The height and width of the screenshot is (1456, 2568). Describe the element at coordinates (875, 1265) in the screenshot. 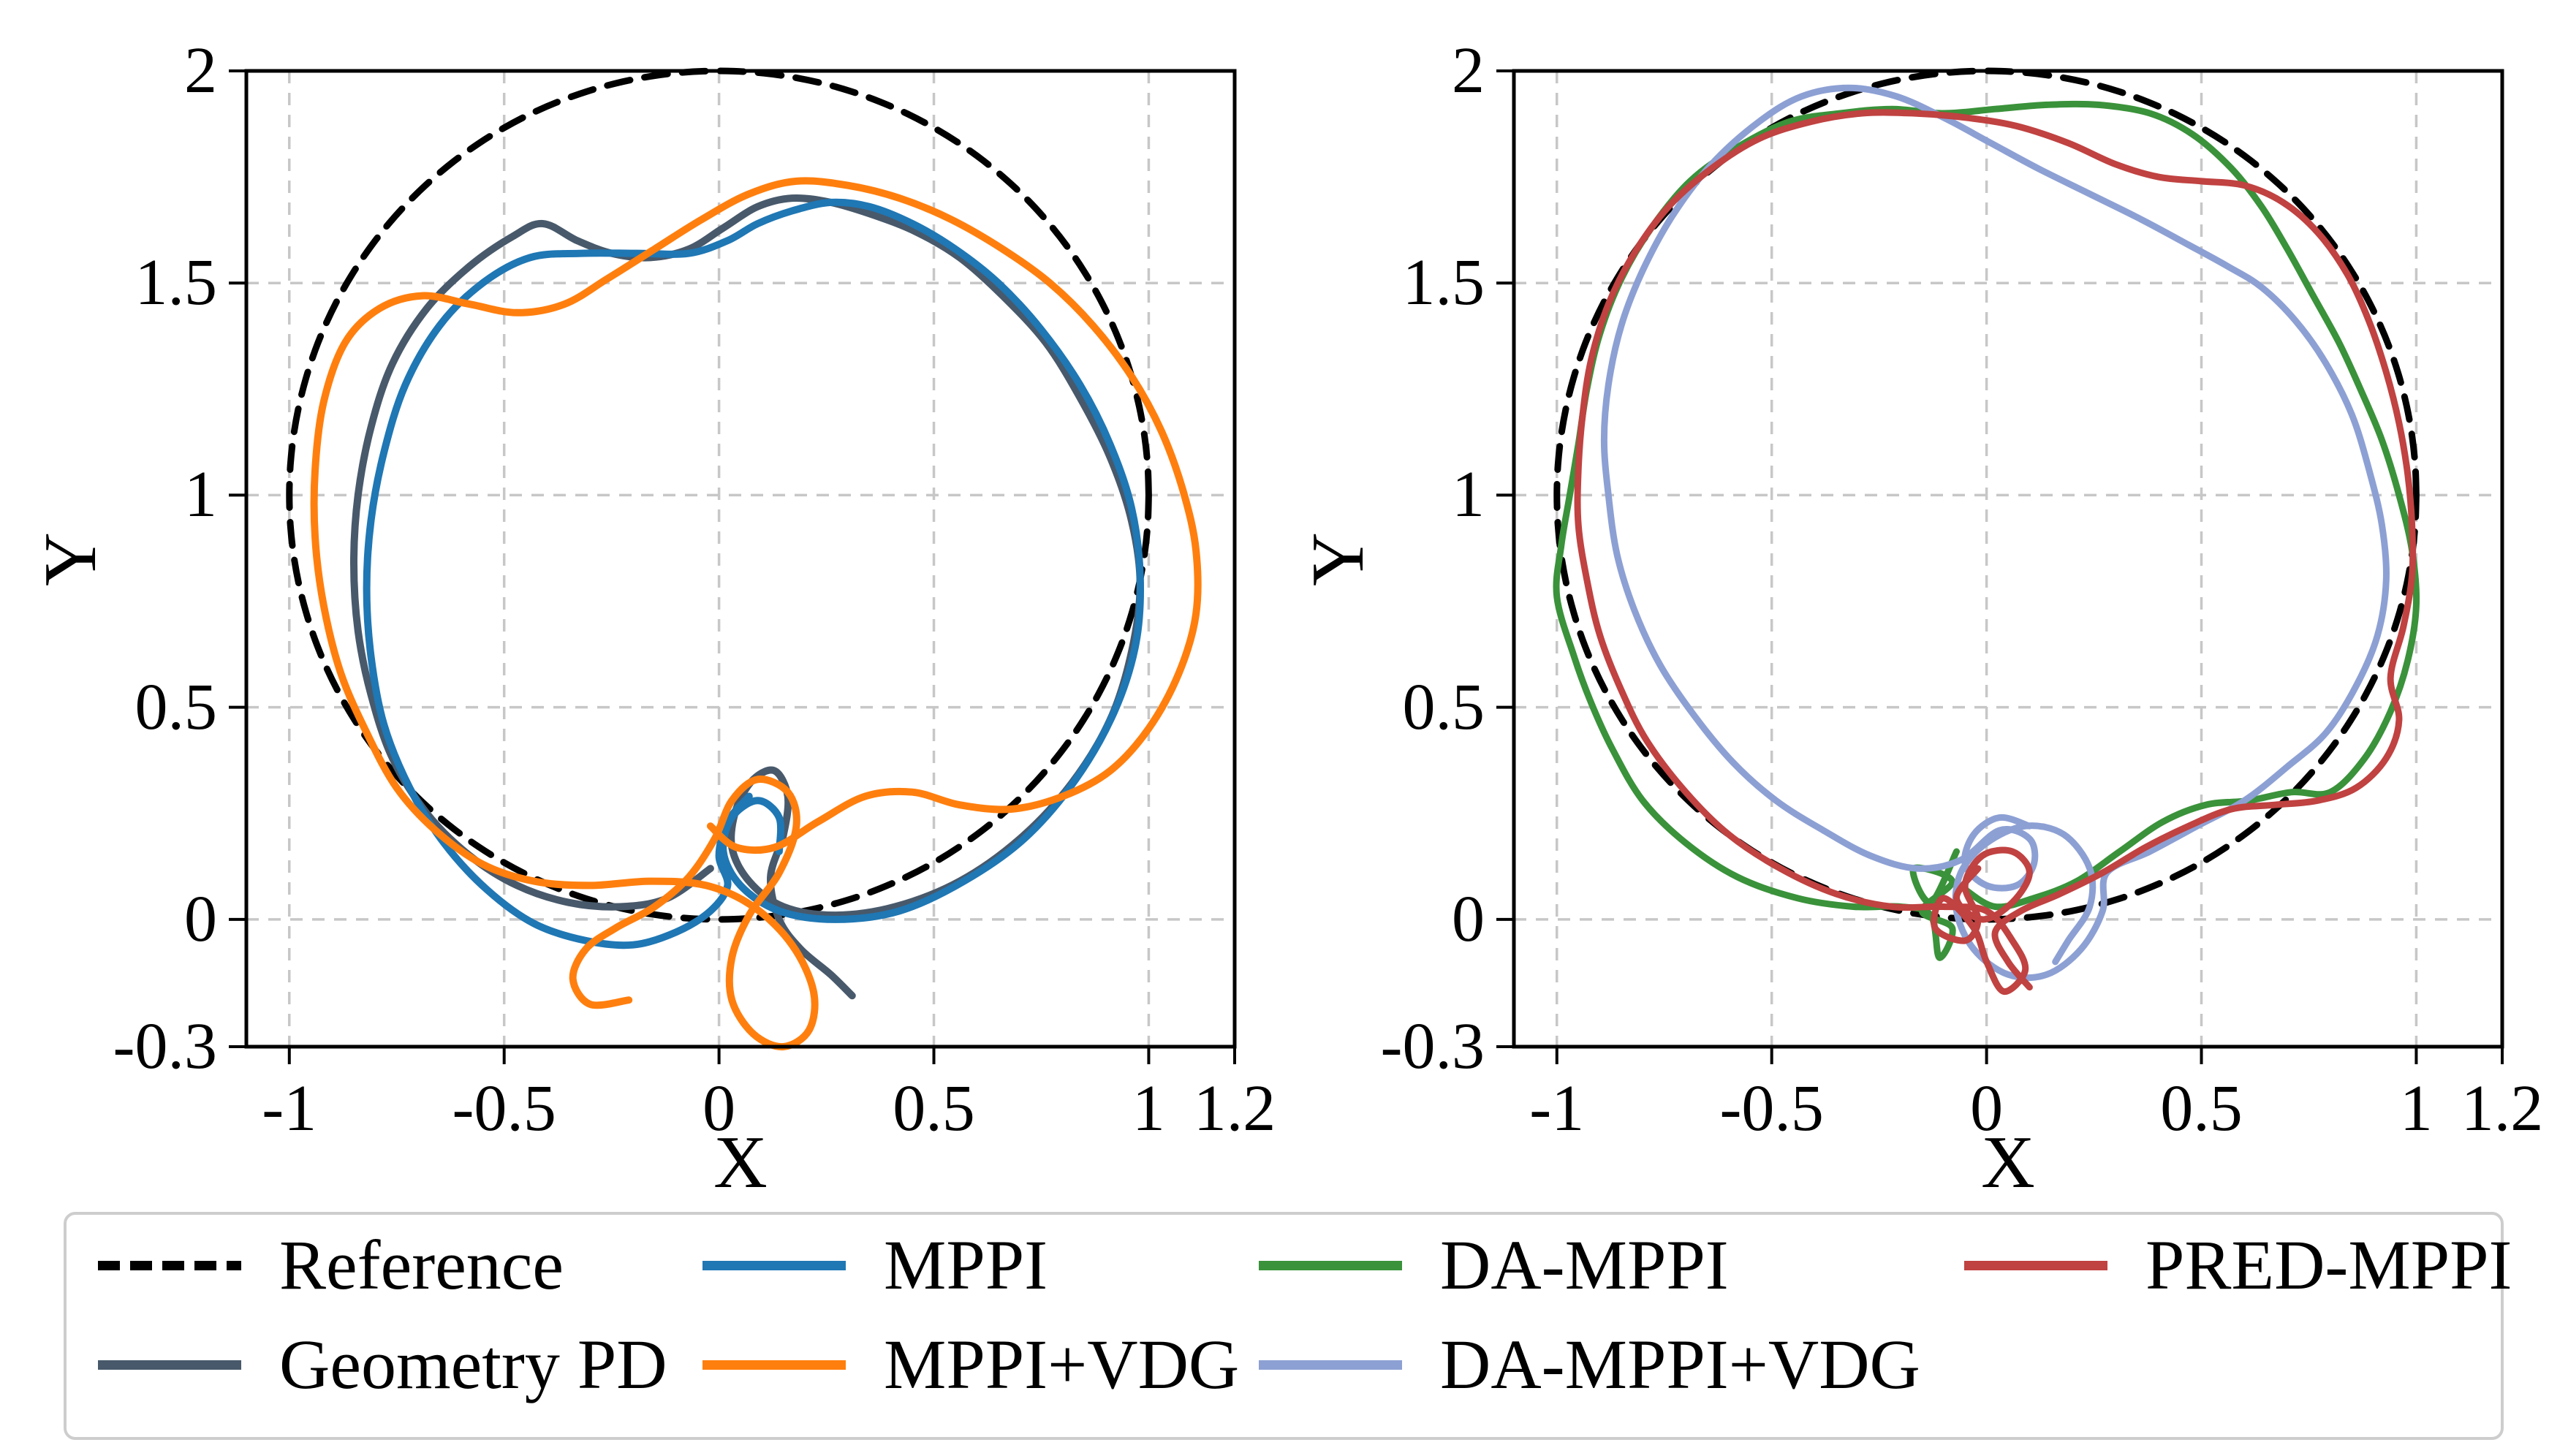

I see `legend-item-mppi: MPPI` at that location.